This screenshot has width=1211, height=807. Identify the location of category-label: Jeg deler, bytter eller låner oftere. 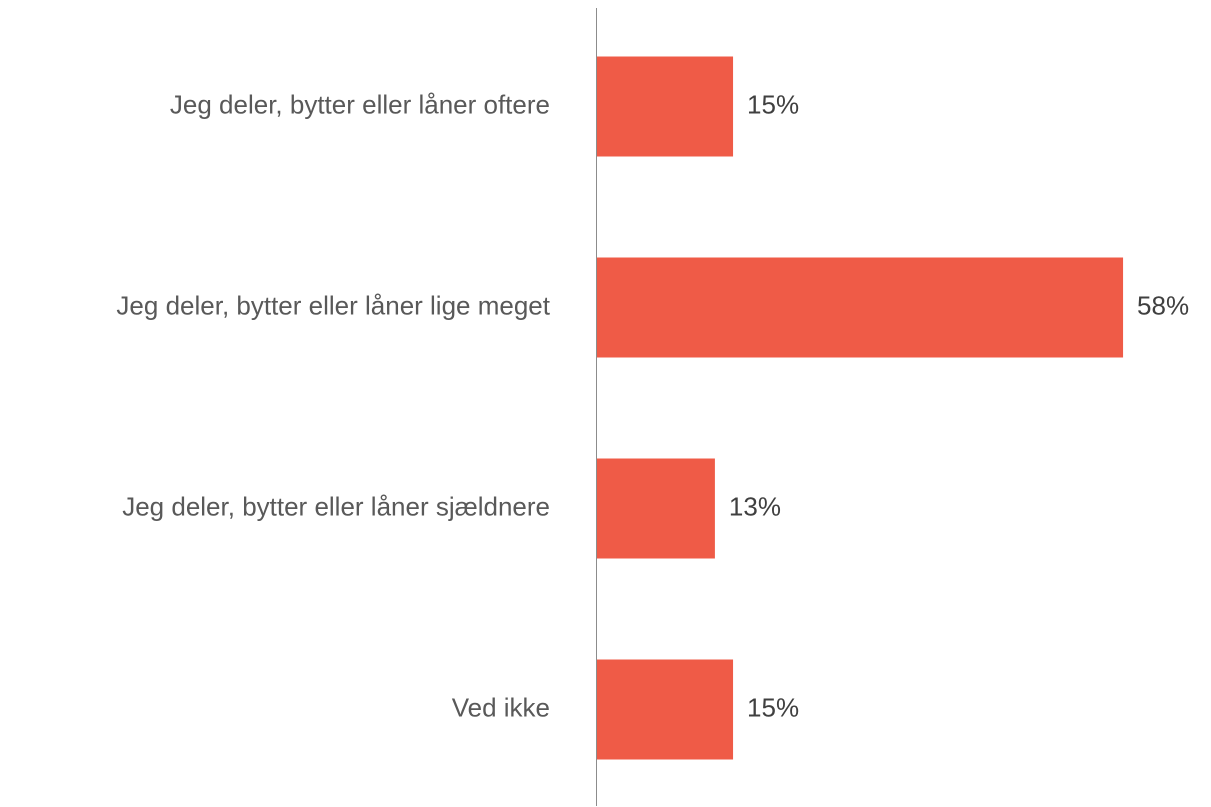
(360, 104).